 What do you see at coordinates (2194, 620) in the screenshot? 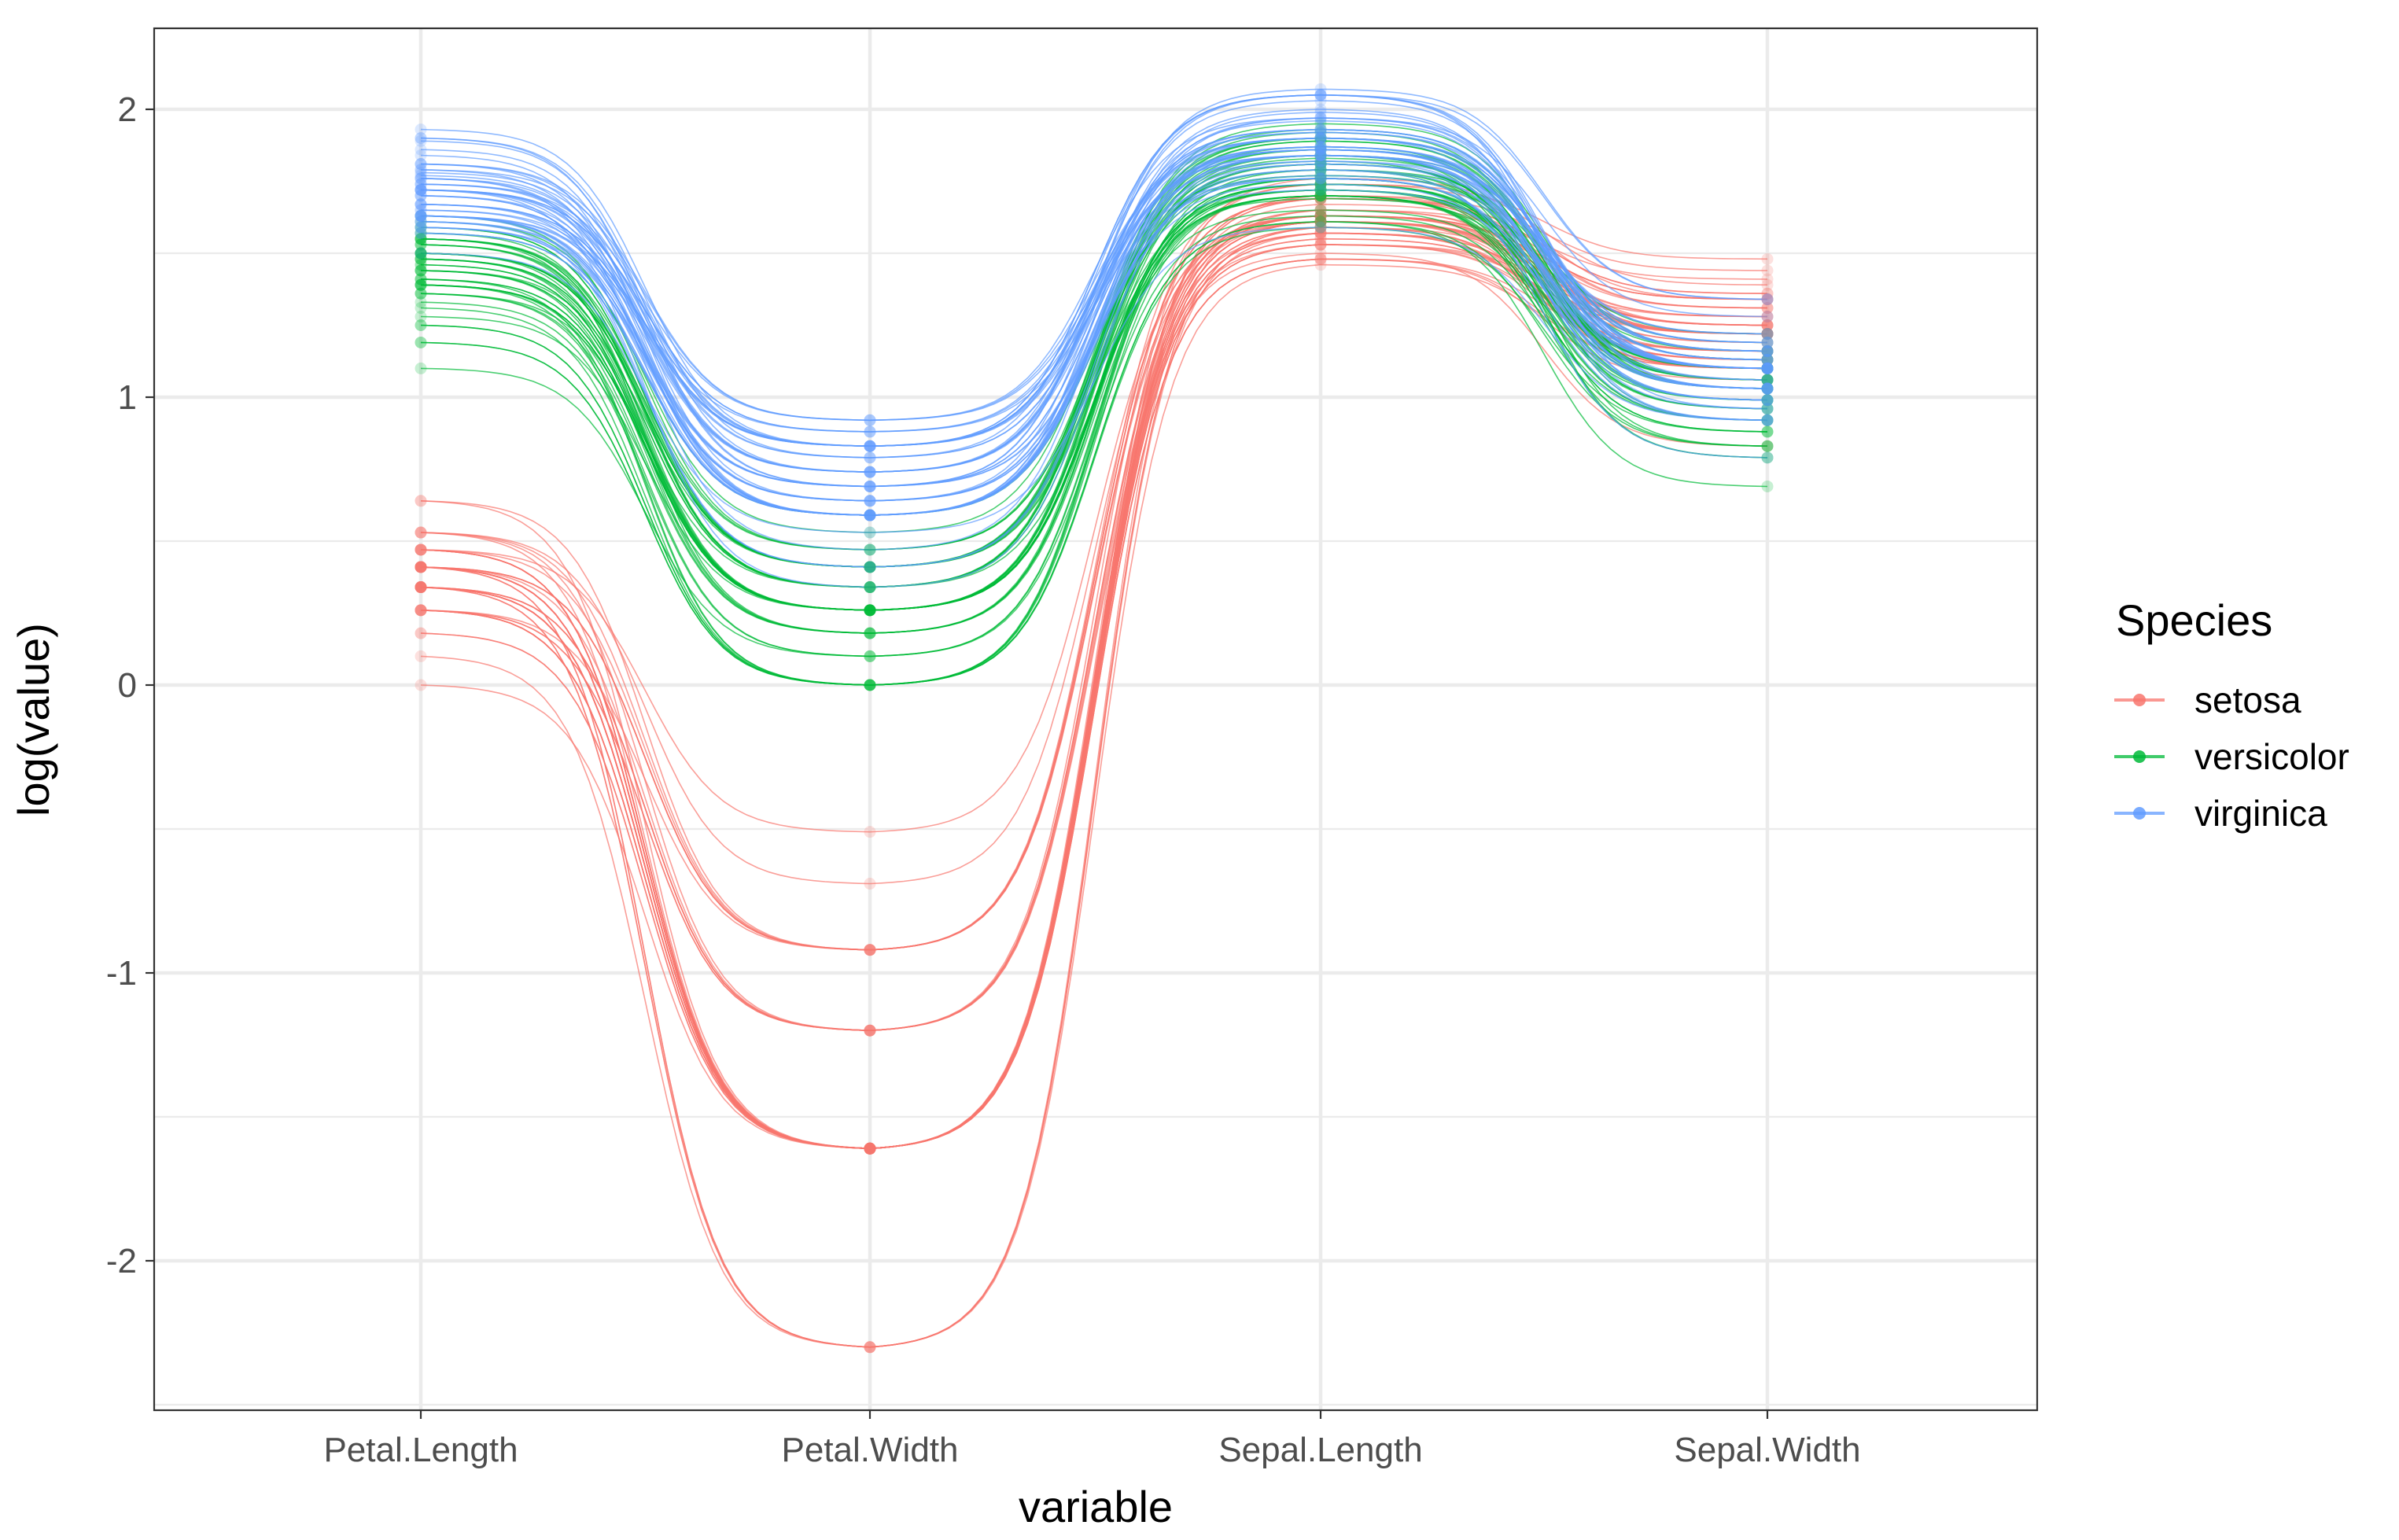
I see `legend-title: Species` at bounding box center [2194, 620].